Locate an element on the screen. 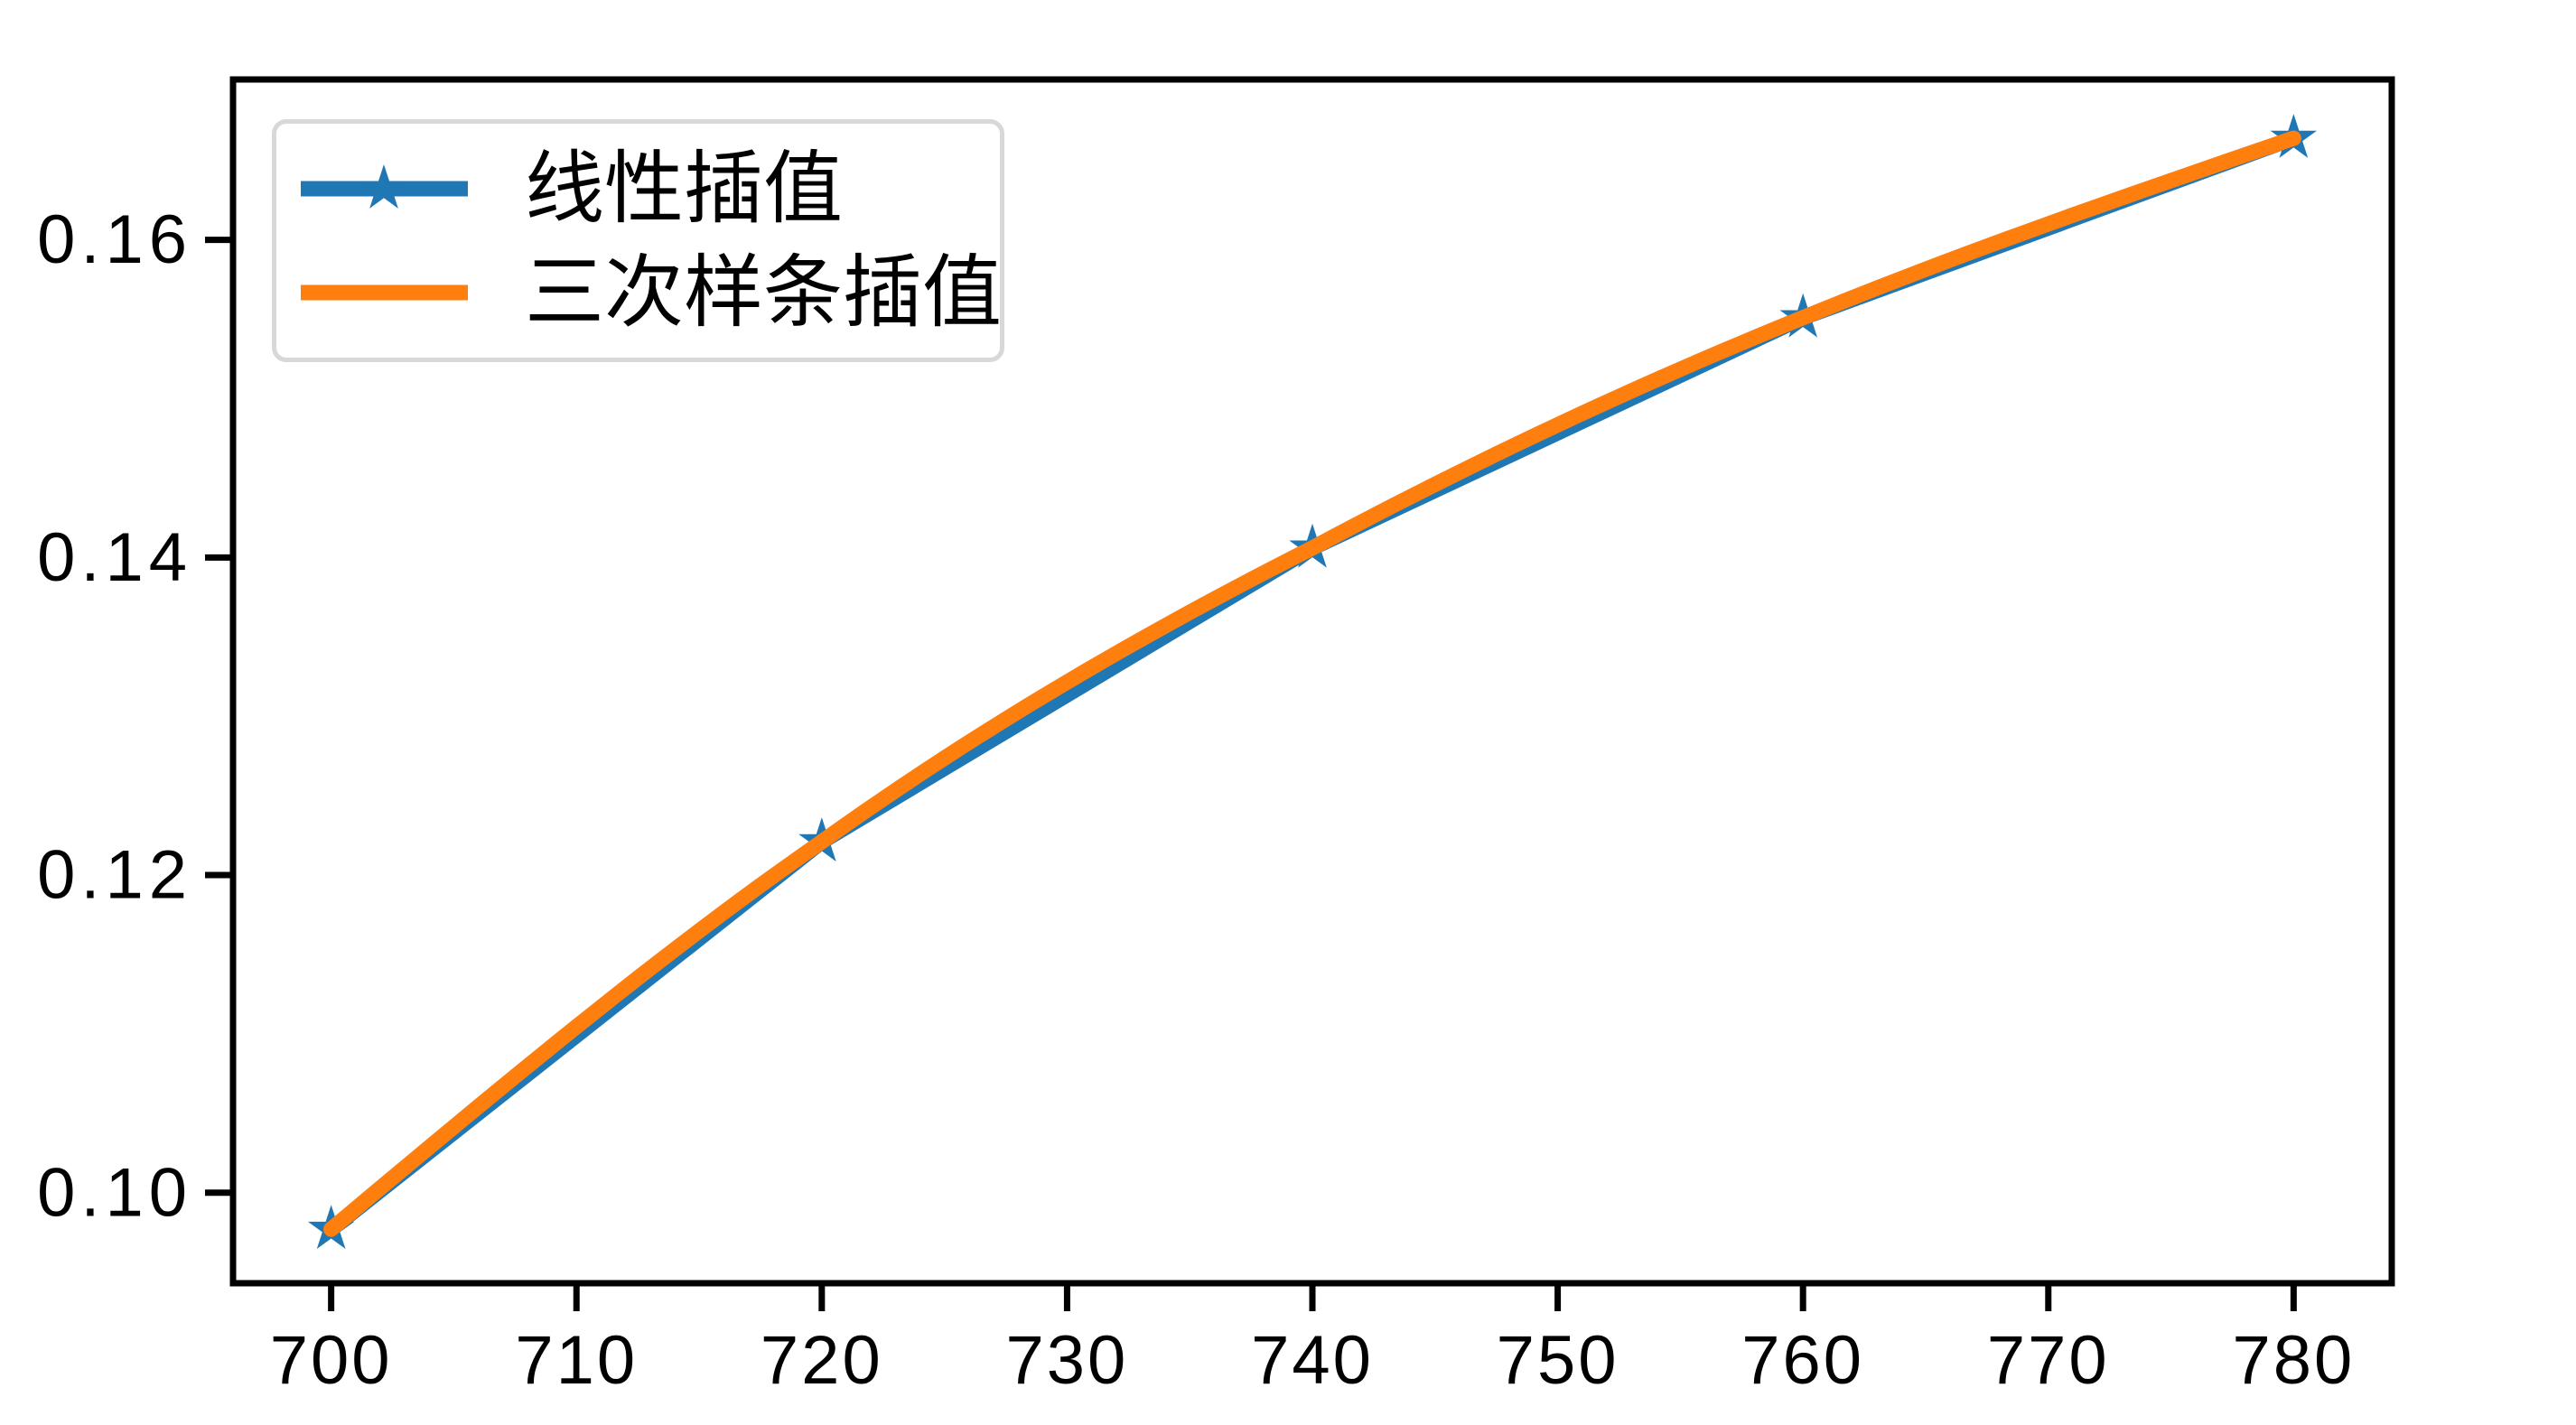 The width and height of the screenshot is (2576, 1425). legend-label-cubic-spline: 三次样条插值 is located at coordinates (764, 292).